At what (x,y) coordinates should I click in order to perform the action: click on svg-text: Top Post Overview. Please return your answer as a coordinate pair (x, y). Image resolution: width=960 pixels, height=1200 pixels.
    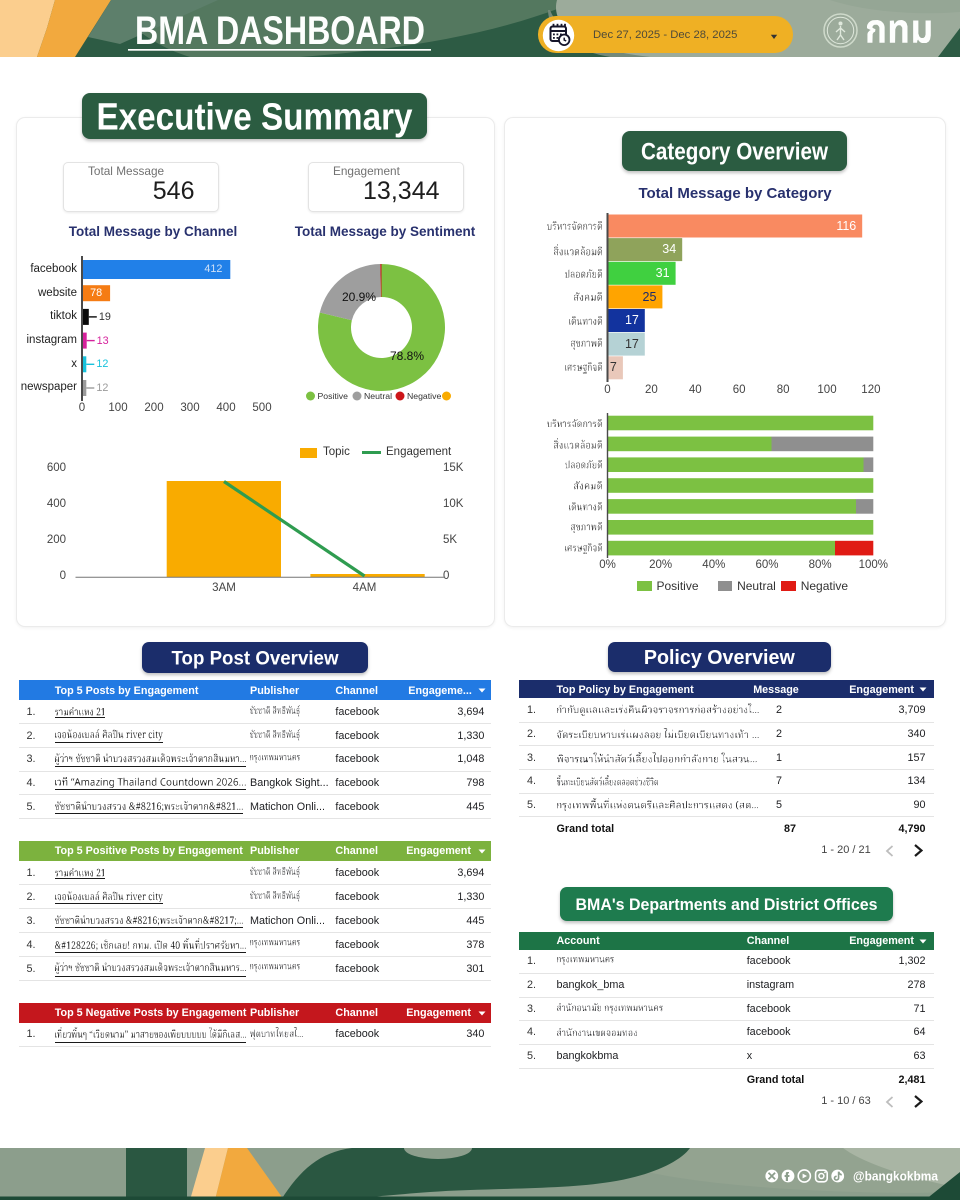
    Looking at the image, I should click on (255, 658).